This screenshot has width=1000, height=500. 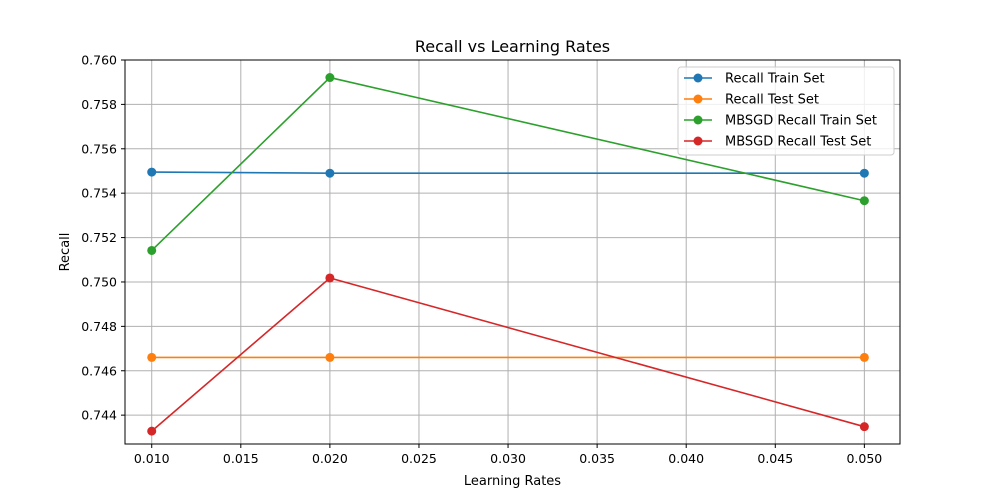 What do you see at coordinates (686, 458) in the screenshot?
I see `x-tick-label: 0.040` at bounding box center [686, 458].